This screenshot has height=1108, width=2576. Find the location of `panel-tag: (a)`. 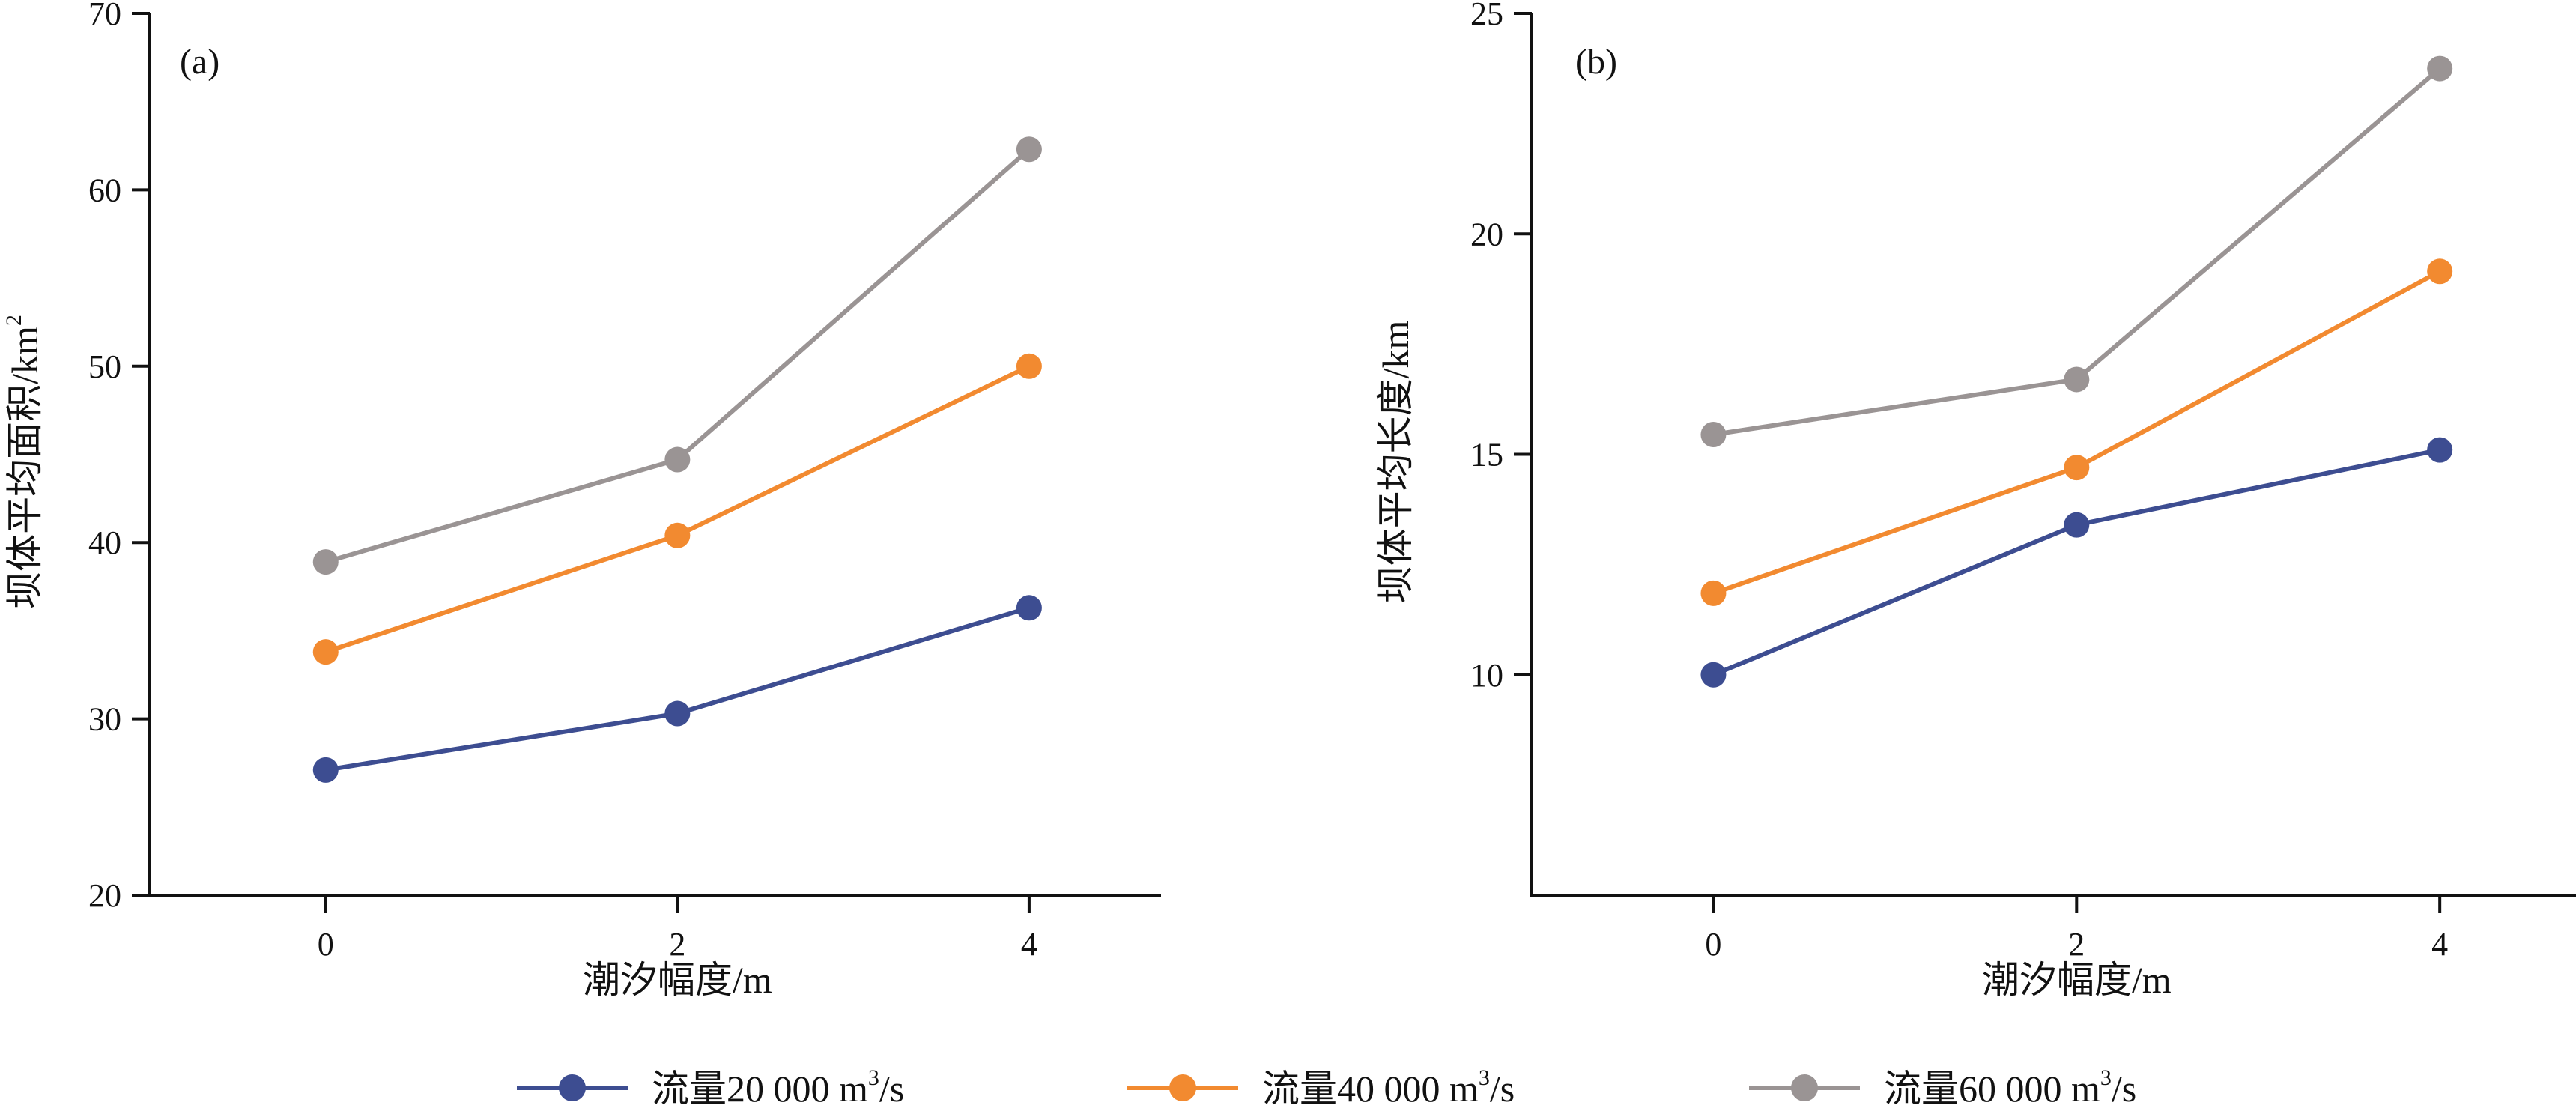

panel-tag: (a) is located at coordinates (200, 62).